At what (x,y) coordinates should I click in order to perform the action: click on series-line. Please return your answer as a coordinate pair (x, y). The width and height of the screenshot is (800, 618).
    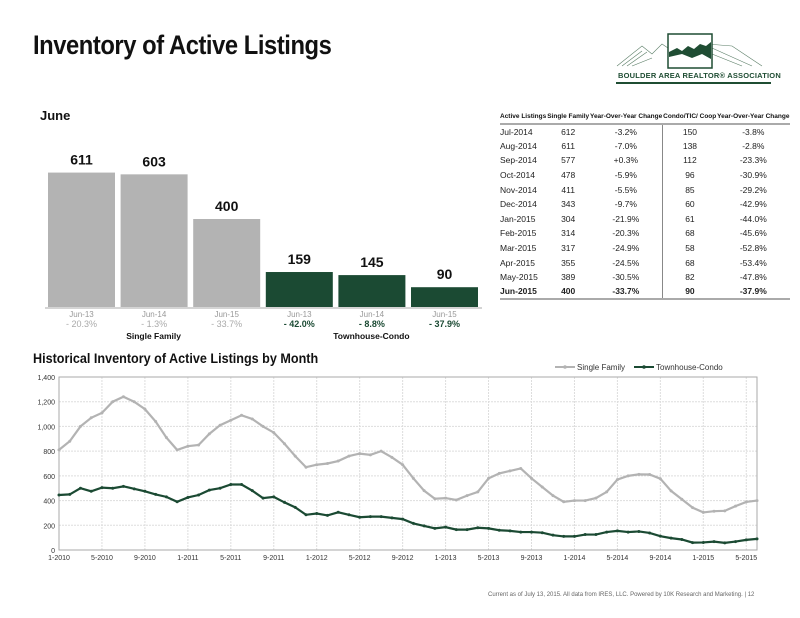
    Looking at the image, I should click on (408, 513).